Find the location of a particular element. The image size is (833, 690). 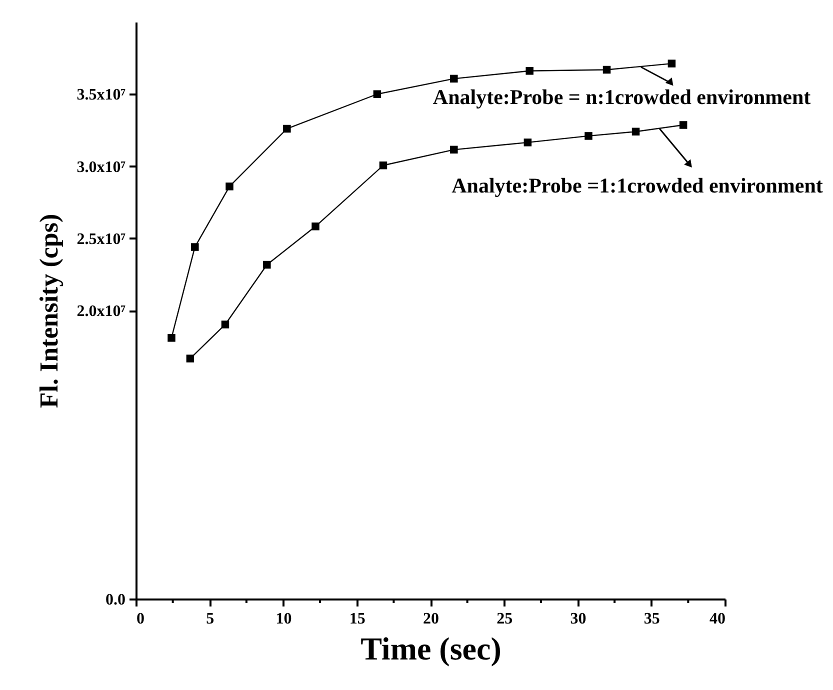

x-tick-label: 0 is located at coordinates (140, 619).